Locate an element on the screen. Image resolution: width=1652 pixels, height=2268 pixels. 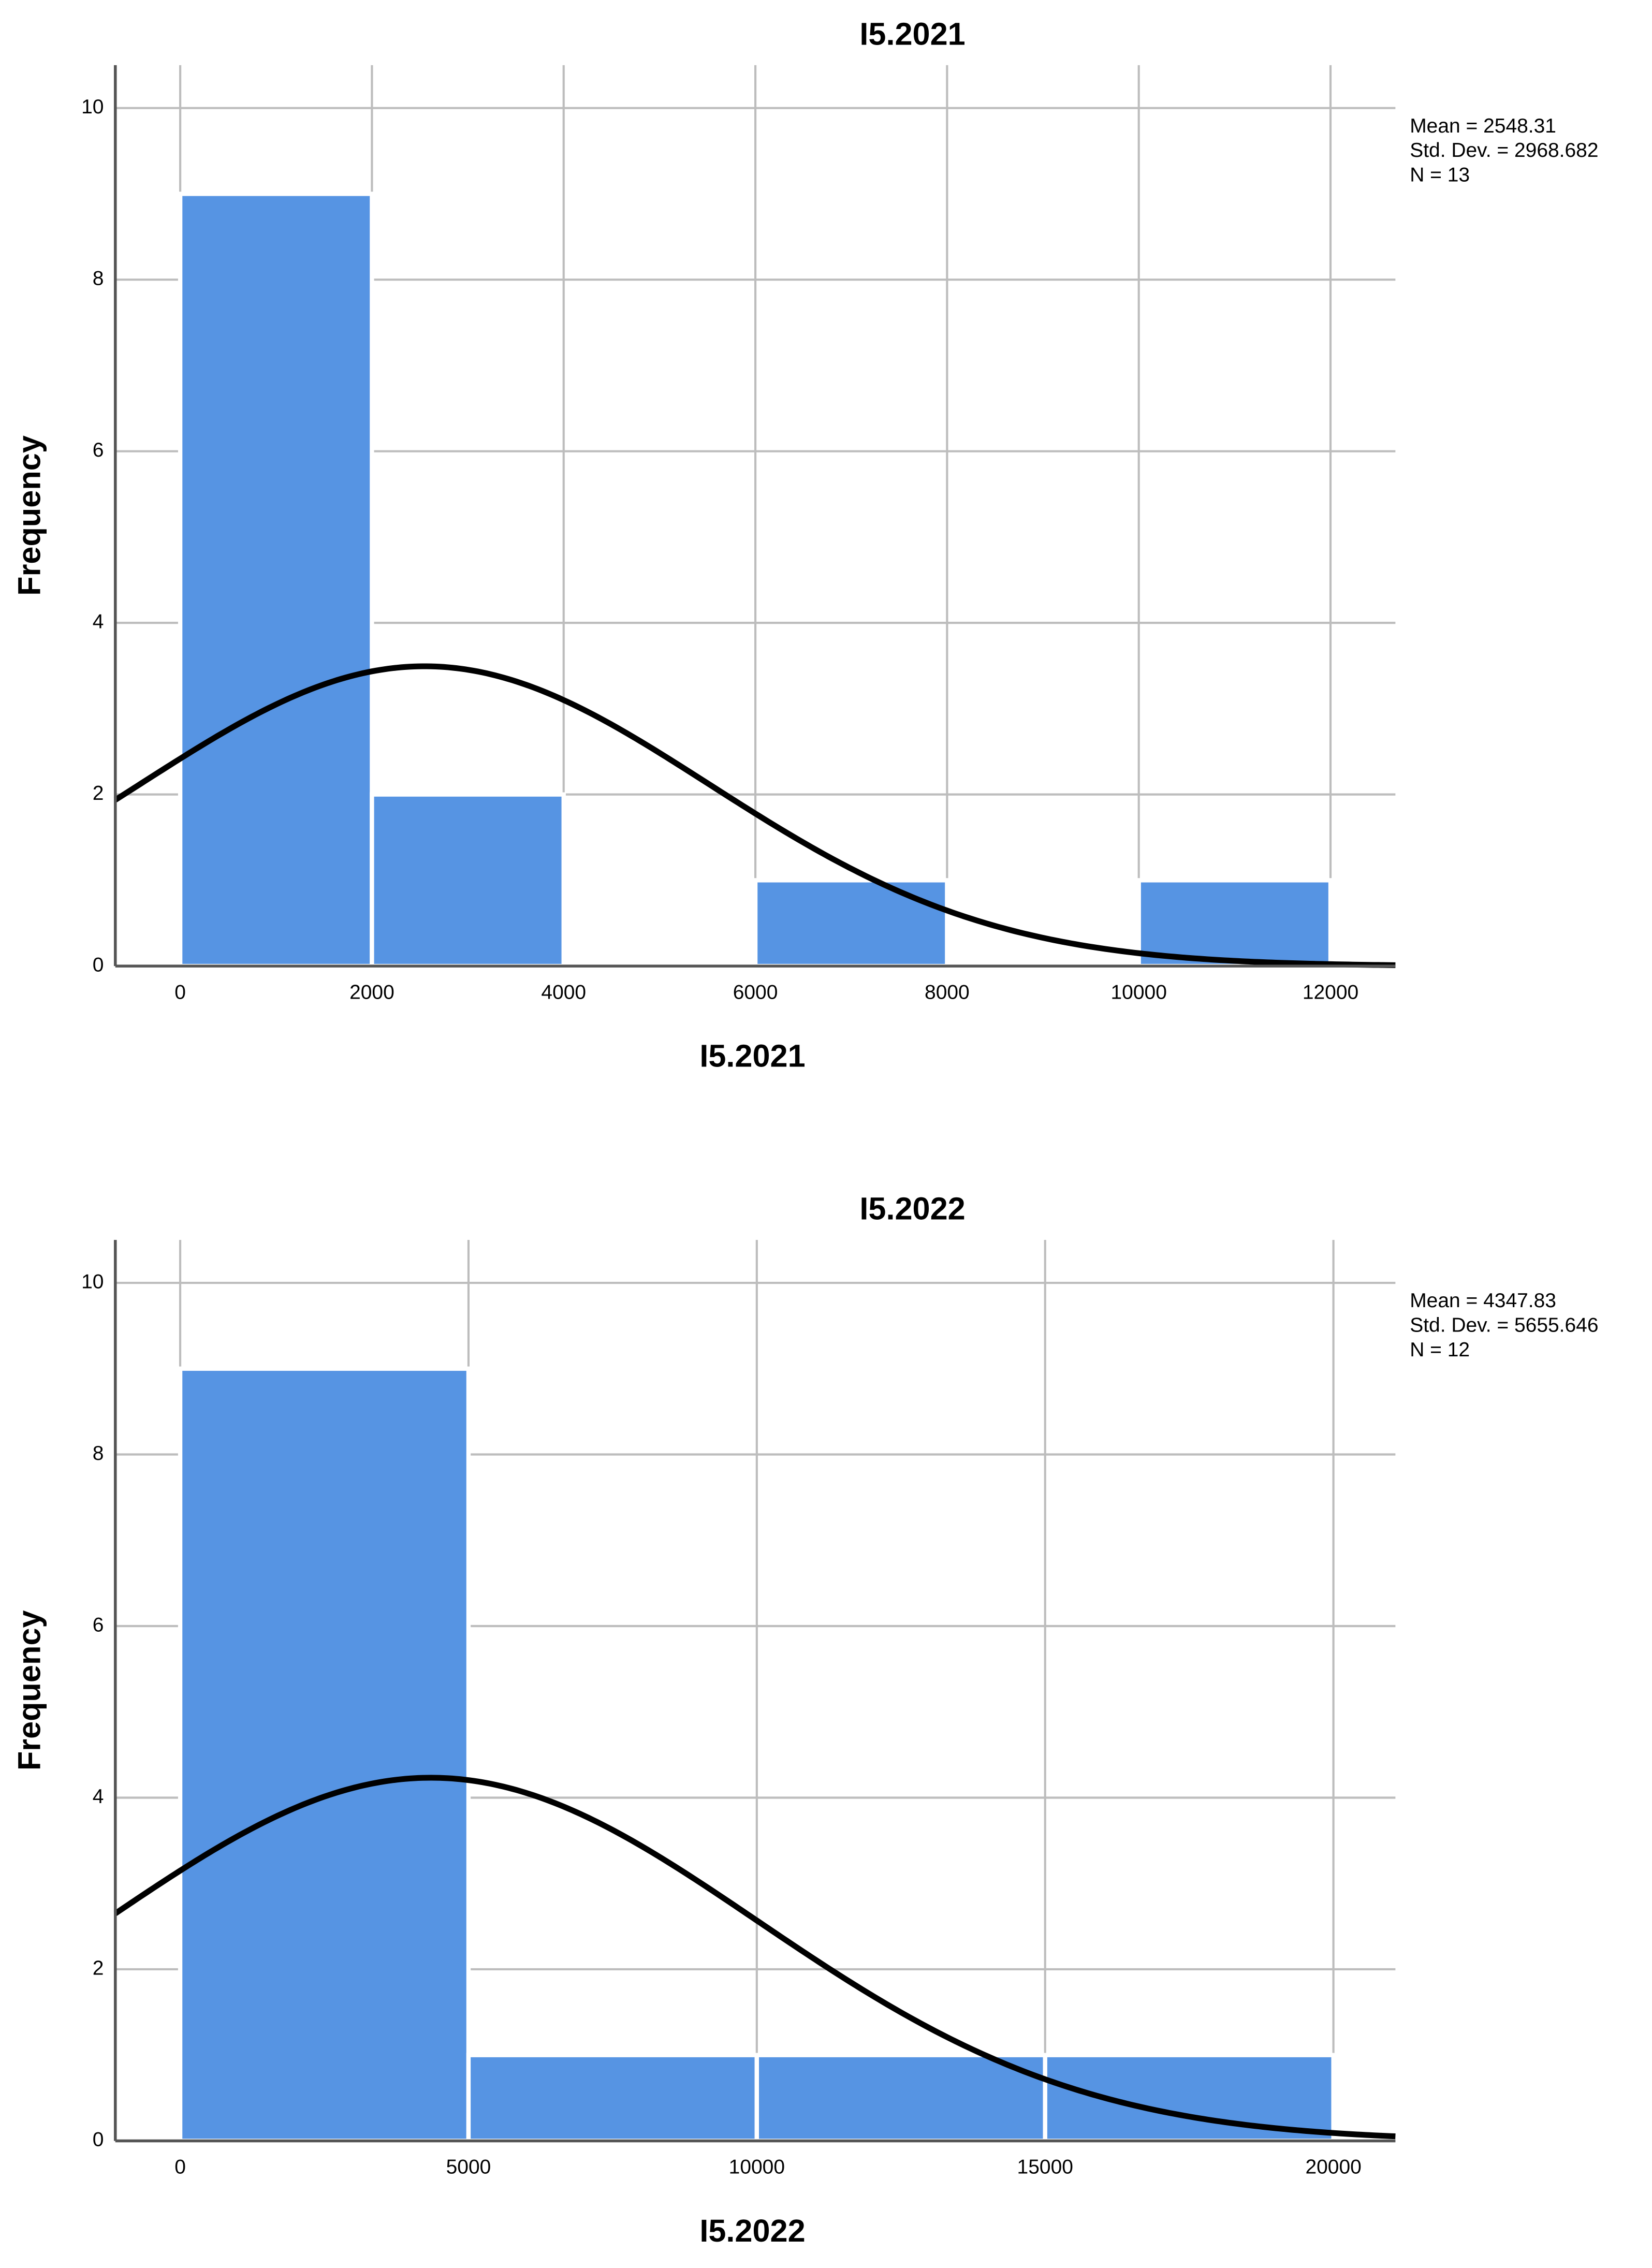
x-tick-label: 6000 is located at coordinates (755, 992).